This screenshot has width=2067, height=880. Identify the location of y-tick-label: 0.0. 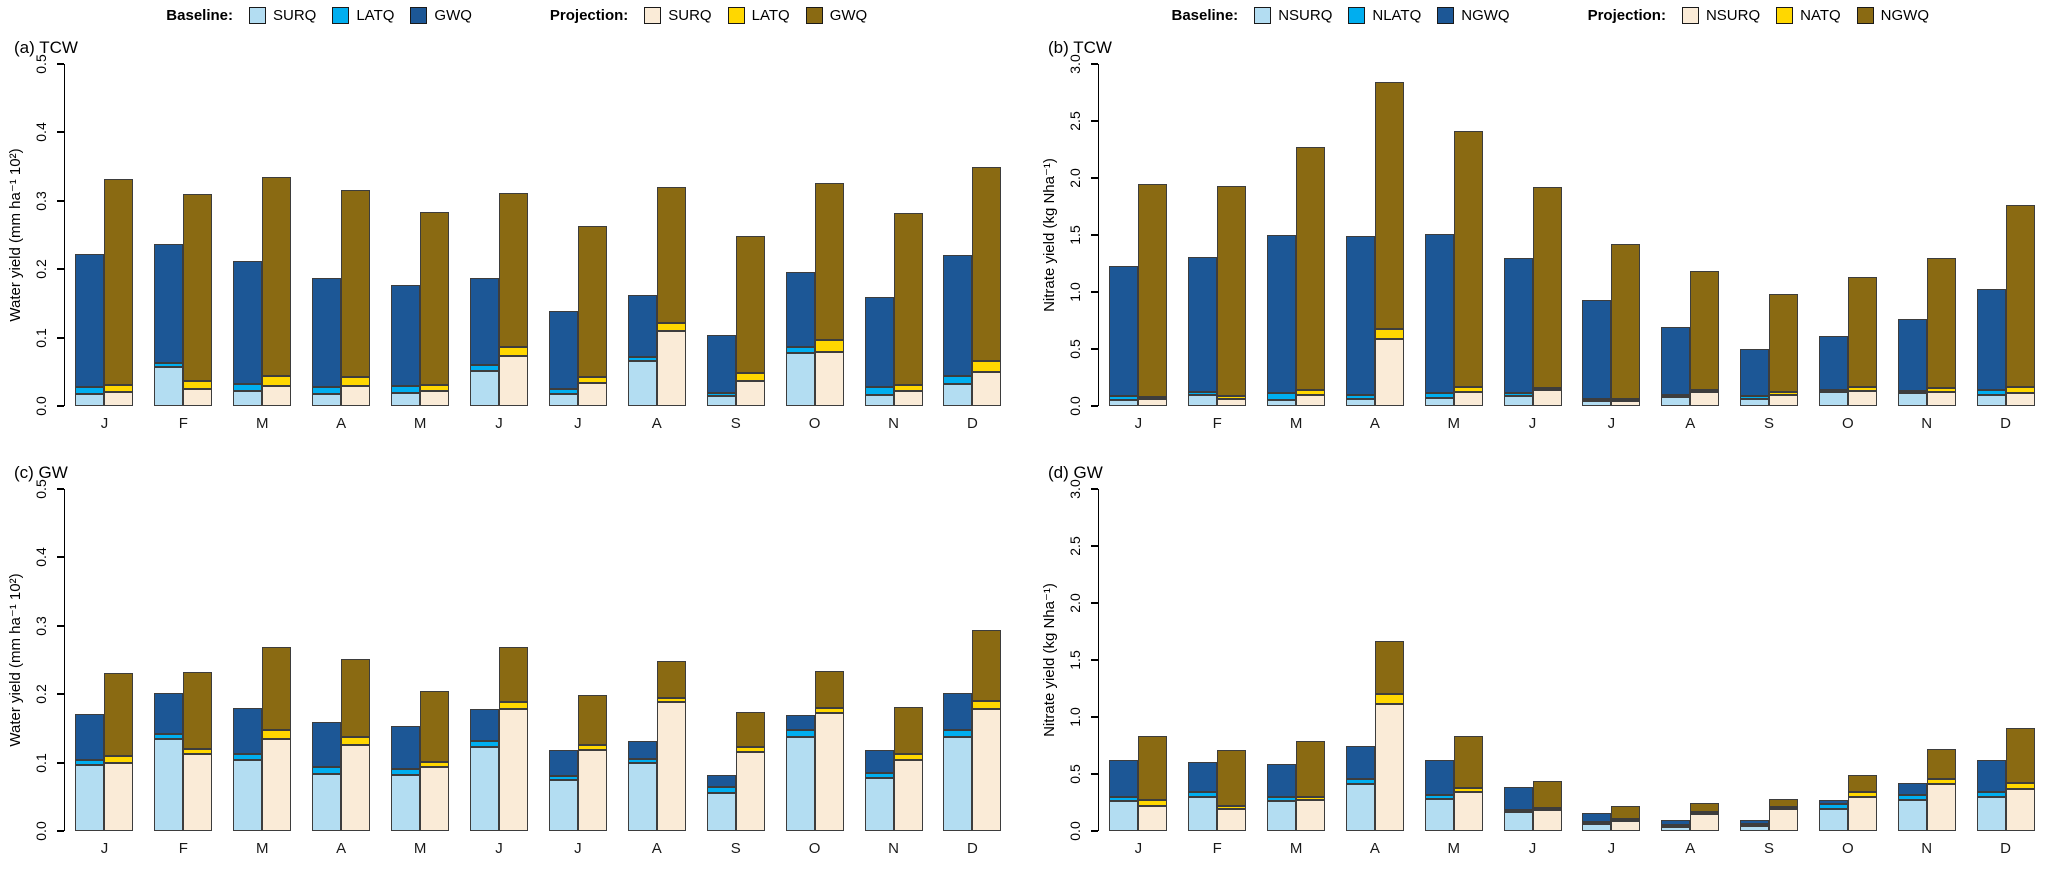
(41, 831).